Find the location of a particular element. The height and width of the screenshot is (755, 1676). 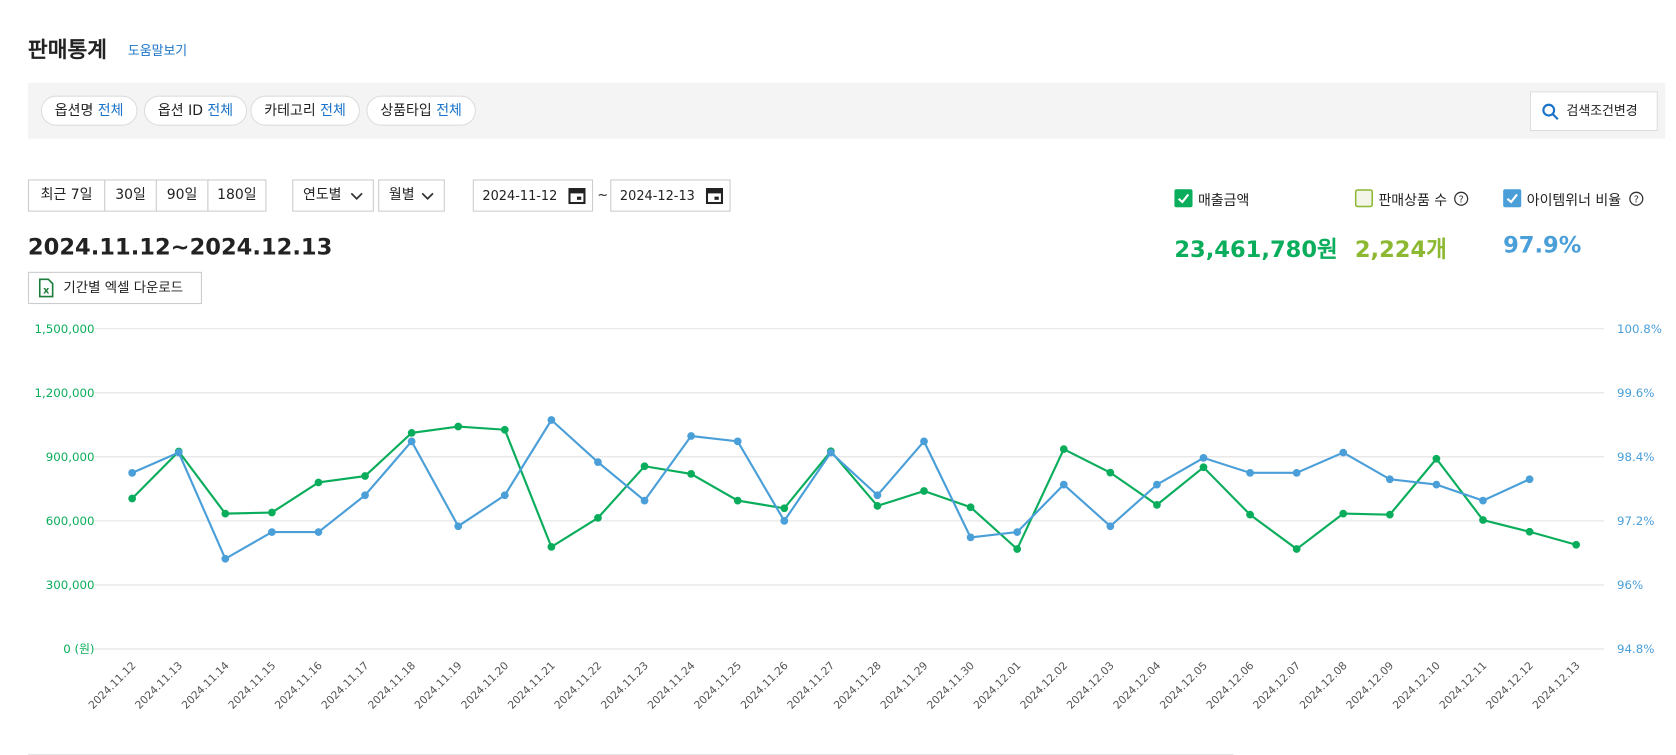

dropdown-label: 연도별 is located at coordinates (322, 195).